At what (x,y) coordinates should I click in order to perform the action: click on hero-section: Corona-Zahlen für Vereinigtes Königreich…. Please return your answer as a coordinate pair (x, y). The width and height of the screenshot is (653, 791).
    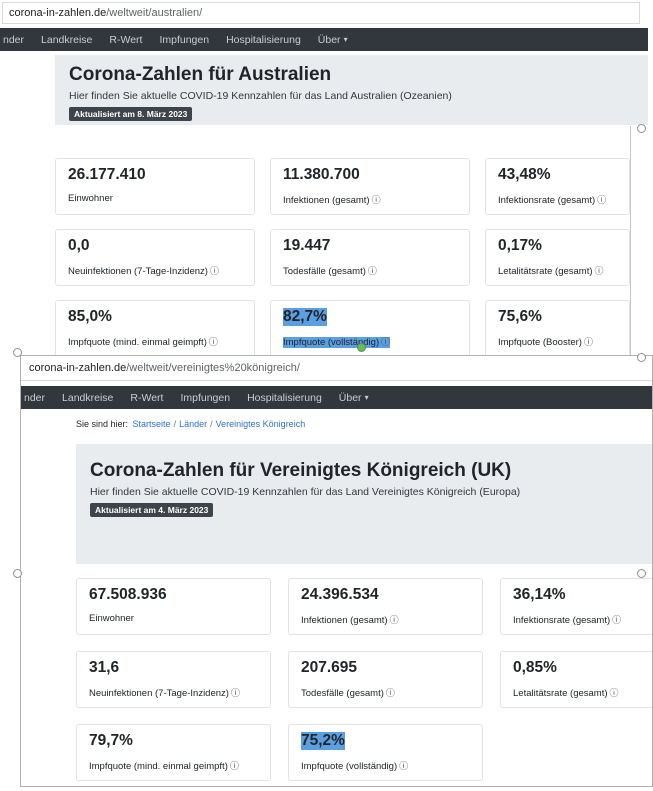
    Looking at the image, I should click on (364, 504).